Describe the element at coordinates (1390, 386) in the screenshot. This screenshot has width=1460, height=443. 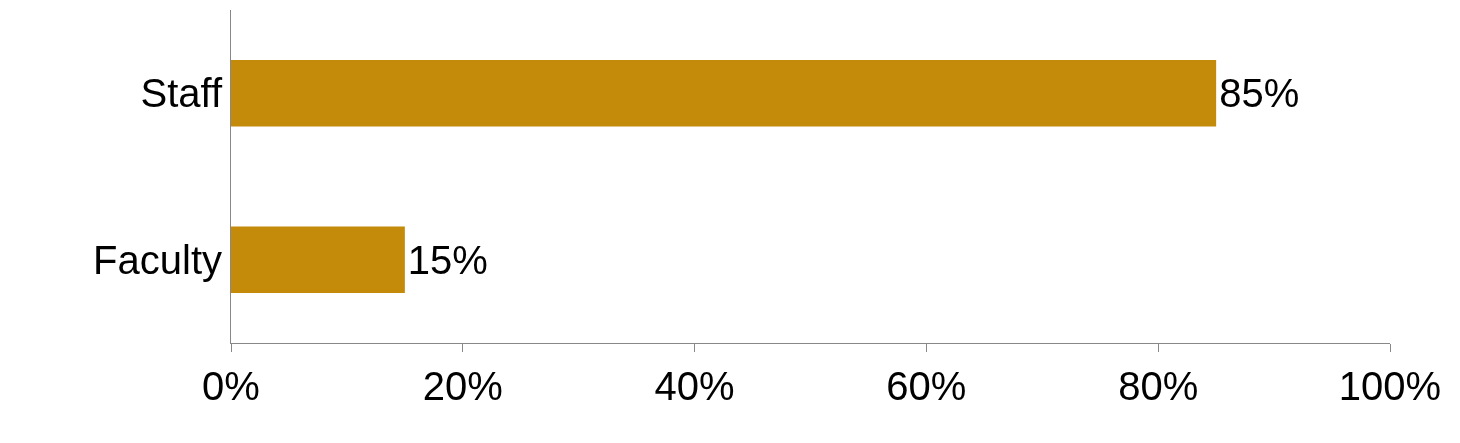
I see `x-tick-label: 100%` at that location.